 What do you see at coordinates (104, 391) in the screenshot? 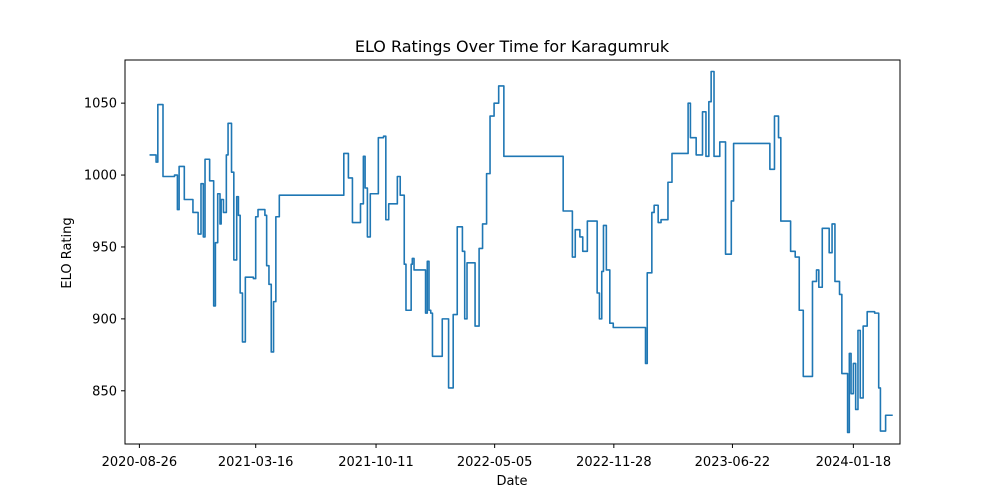
I see `y-tick-label: 850` at bounding box center [104, 391].